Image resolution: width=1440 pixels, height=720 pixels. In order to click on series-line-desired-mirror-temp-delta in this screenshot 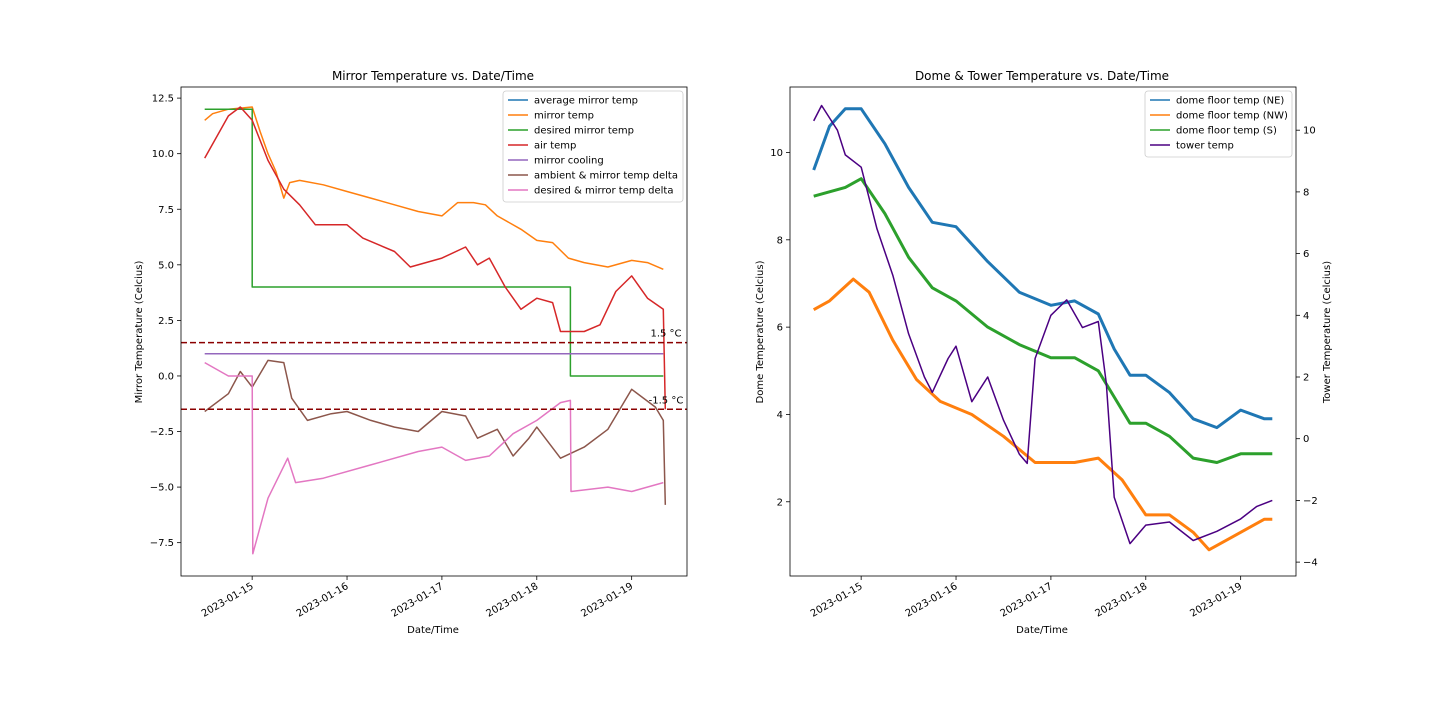, I will do `click(434, 458)`.